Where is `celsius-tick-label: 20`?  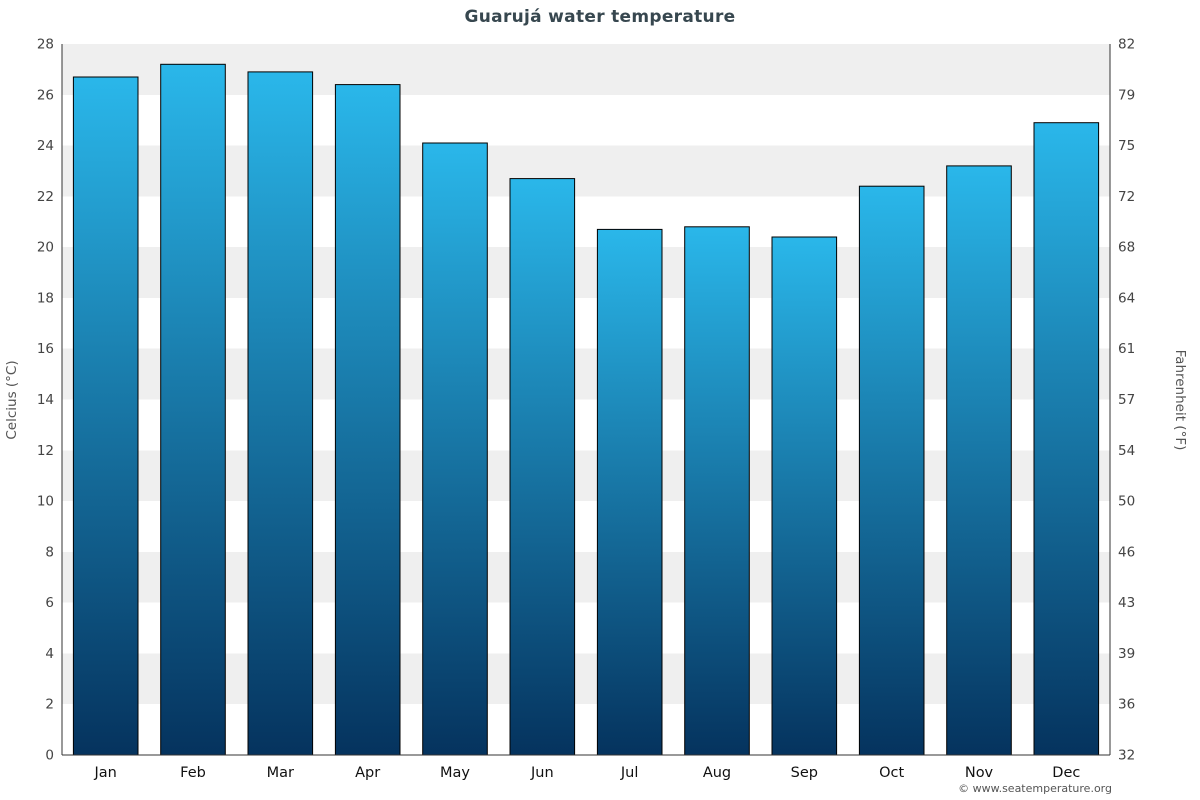 celsius-tick-label: 20 is located at coordinates (45, 248).